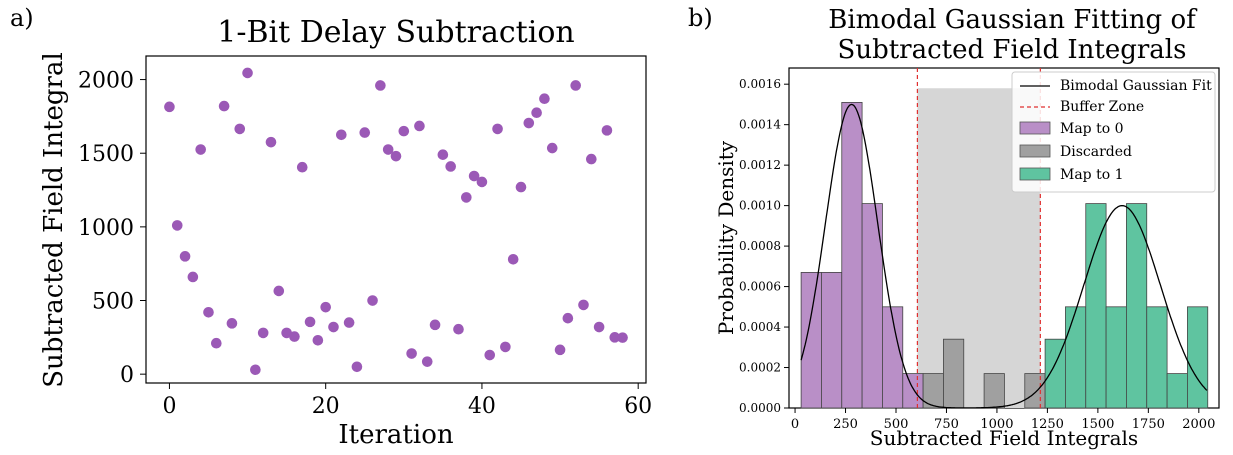 The width and height of the screenshot is (1233, 455). What do you see at coordinates (700, 18) in the screenshot?
I see `panel-b-label: b)` at bounding box center [700, 18].